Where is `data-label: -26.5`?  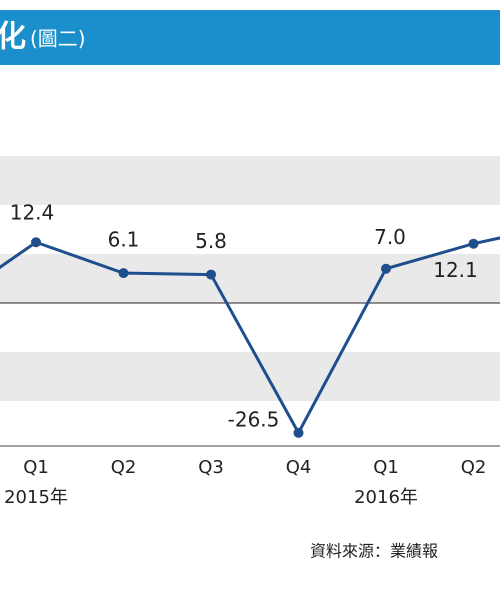 data-label: -26.5 is located at coordinates (254, 419).